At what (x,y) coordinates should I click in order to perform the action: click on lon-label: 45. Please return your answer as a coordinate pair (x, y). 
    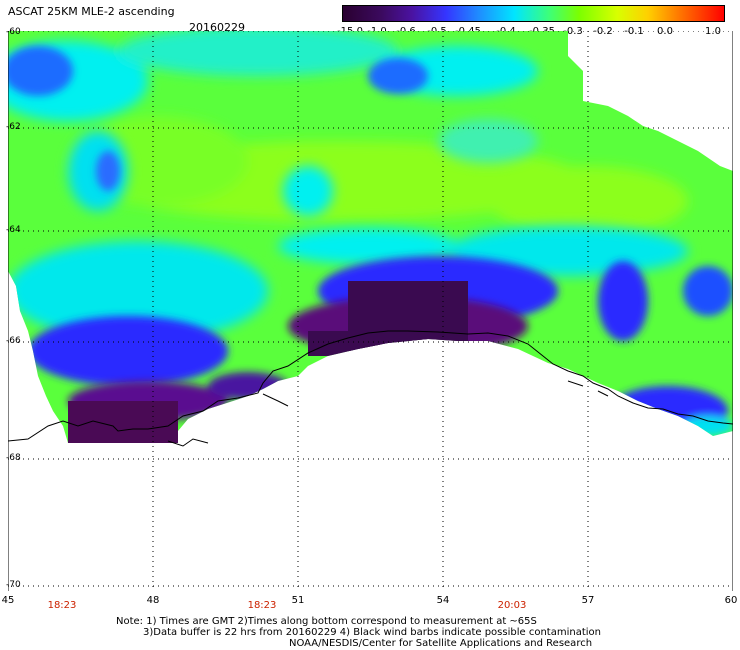
    Looking at the image, I should click on (8, 600).